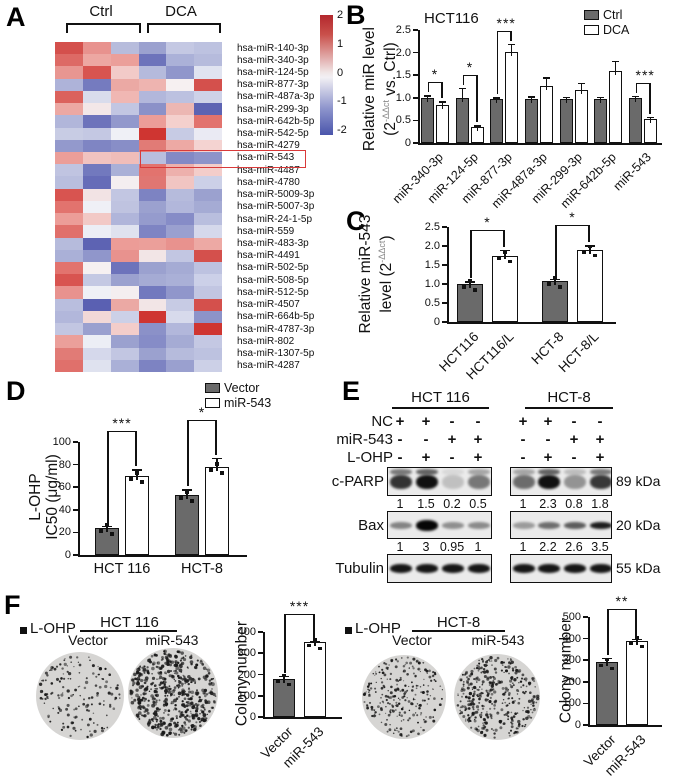 The width and height of the screenshot is (674, 777). I want to click on y-tick-label: 300, so click(571, 660).